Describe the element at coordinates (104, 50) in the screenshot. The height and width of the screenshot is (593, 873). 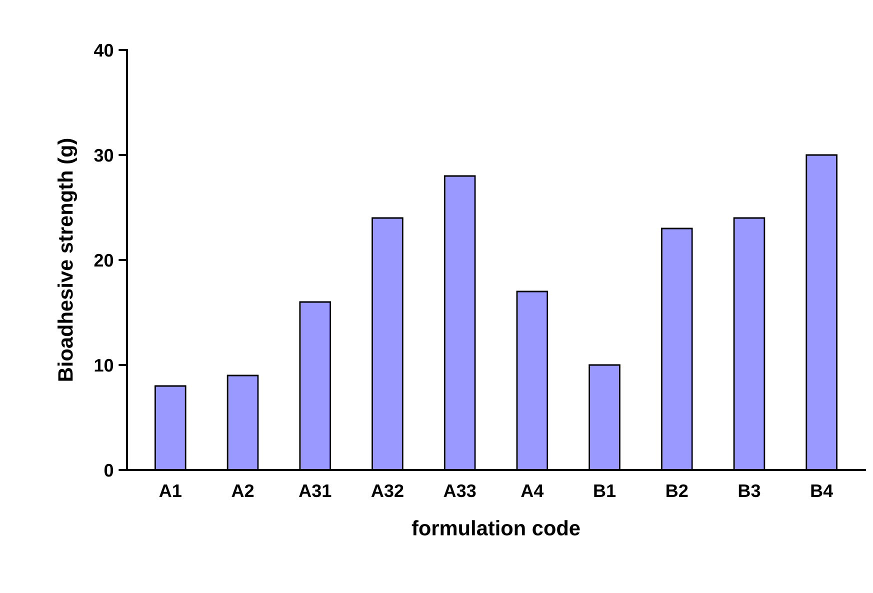
I see `y-tick-label: 40` at that location.